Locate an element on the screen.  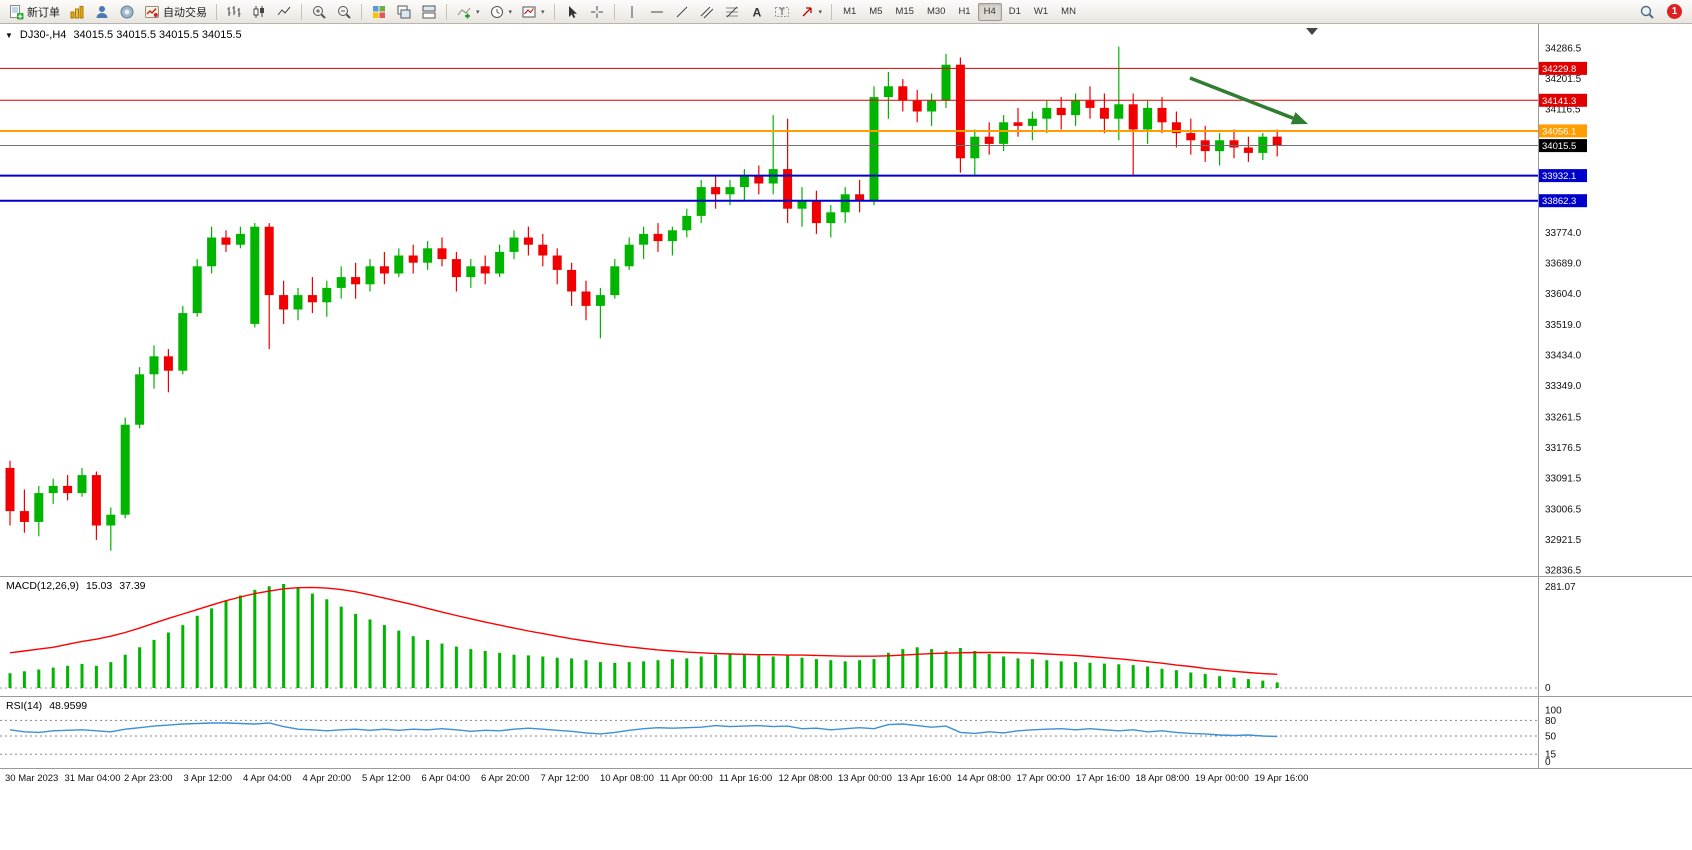
templates-icon is located at coordinates (529, 11).